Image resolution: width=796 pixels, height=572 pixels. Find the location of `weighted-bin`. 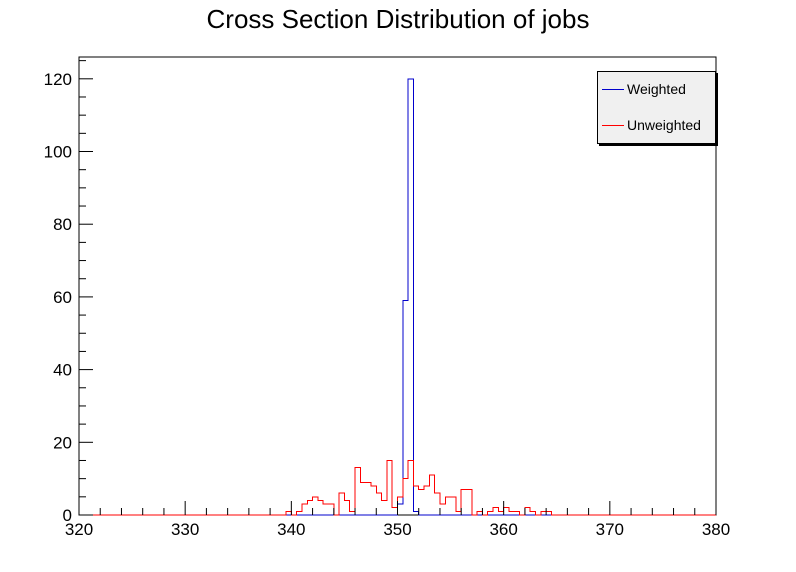

weighted-bin is located at coordinates (410, 297).